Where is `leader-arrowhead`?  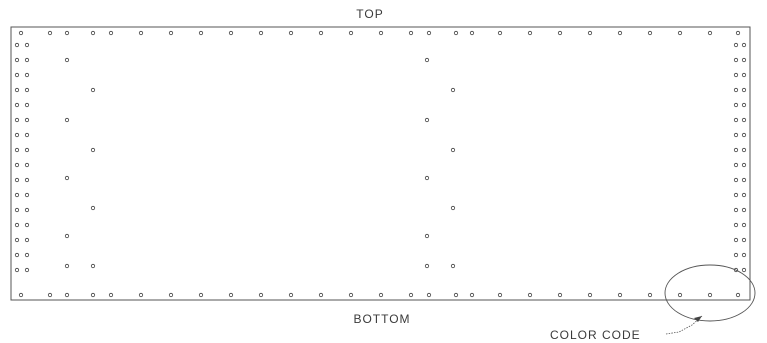 leader-arrowhead is located at coordinates (698, 319).